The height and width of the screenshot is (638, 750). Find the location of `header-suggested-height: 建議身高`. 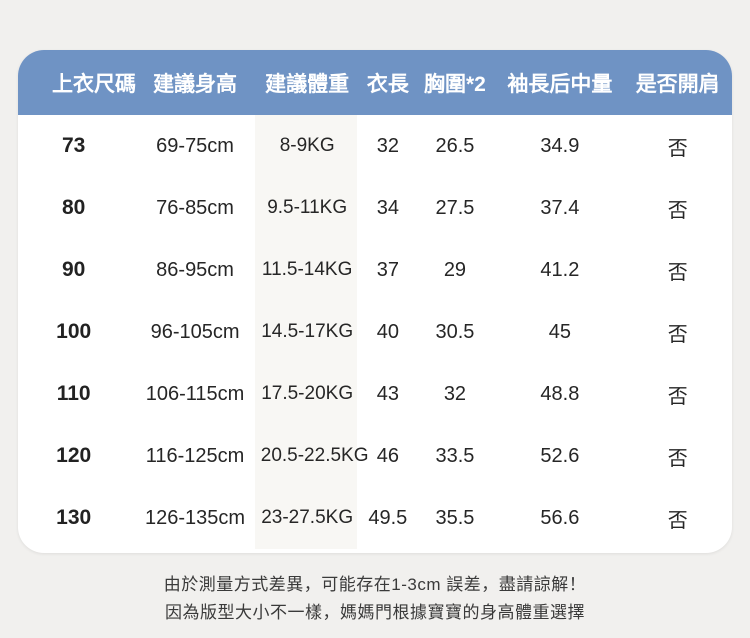

header-suggested-height: 建議身高 is located at coordinates (195, 84).